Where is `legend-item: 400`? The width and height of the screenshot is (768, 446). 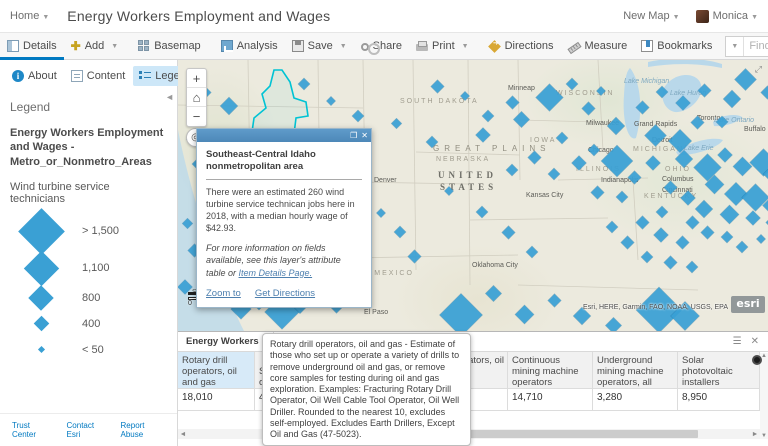 legend-item: 400 is located at coordinates (88, 324).